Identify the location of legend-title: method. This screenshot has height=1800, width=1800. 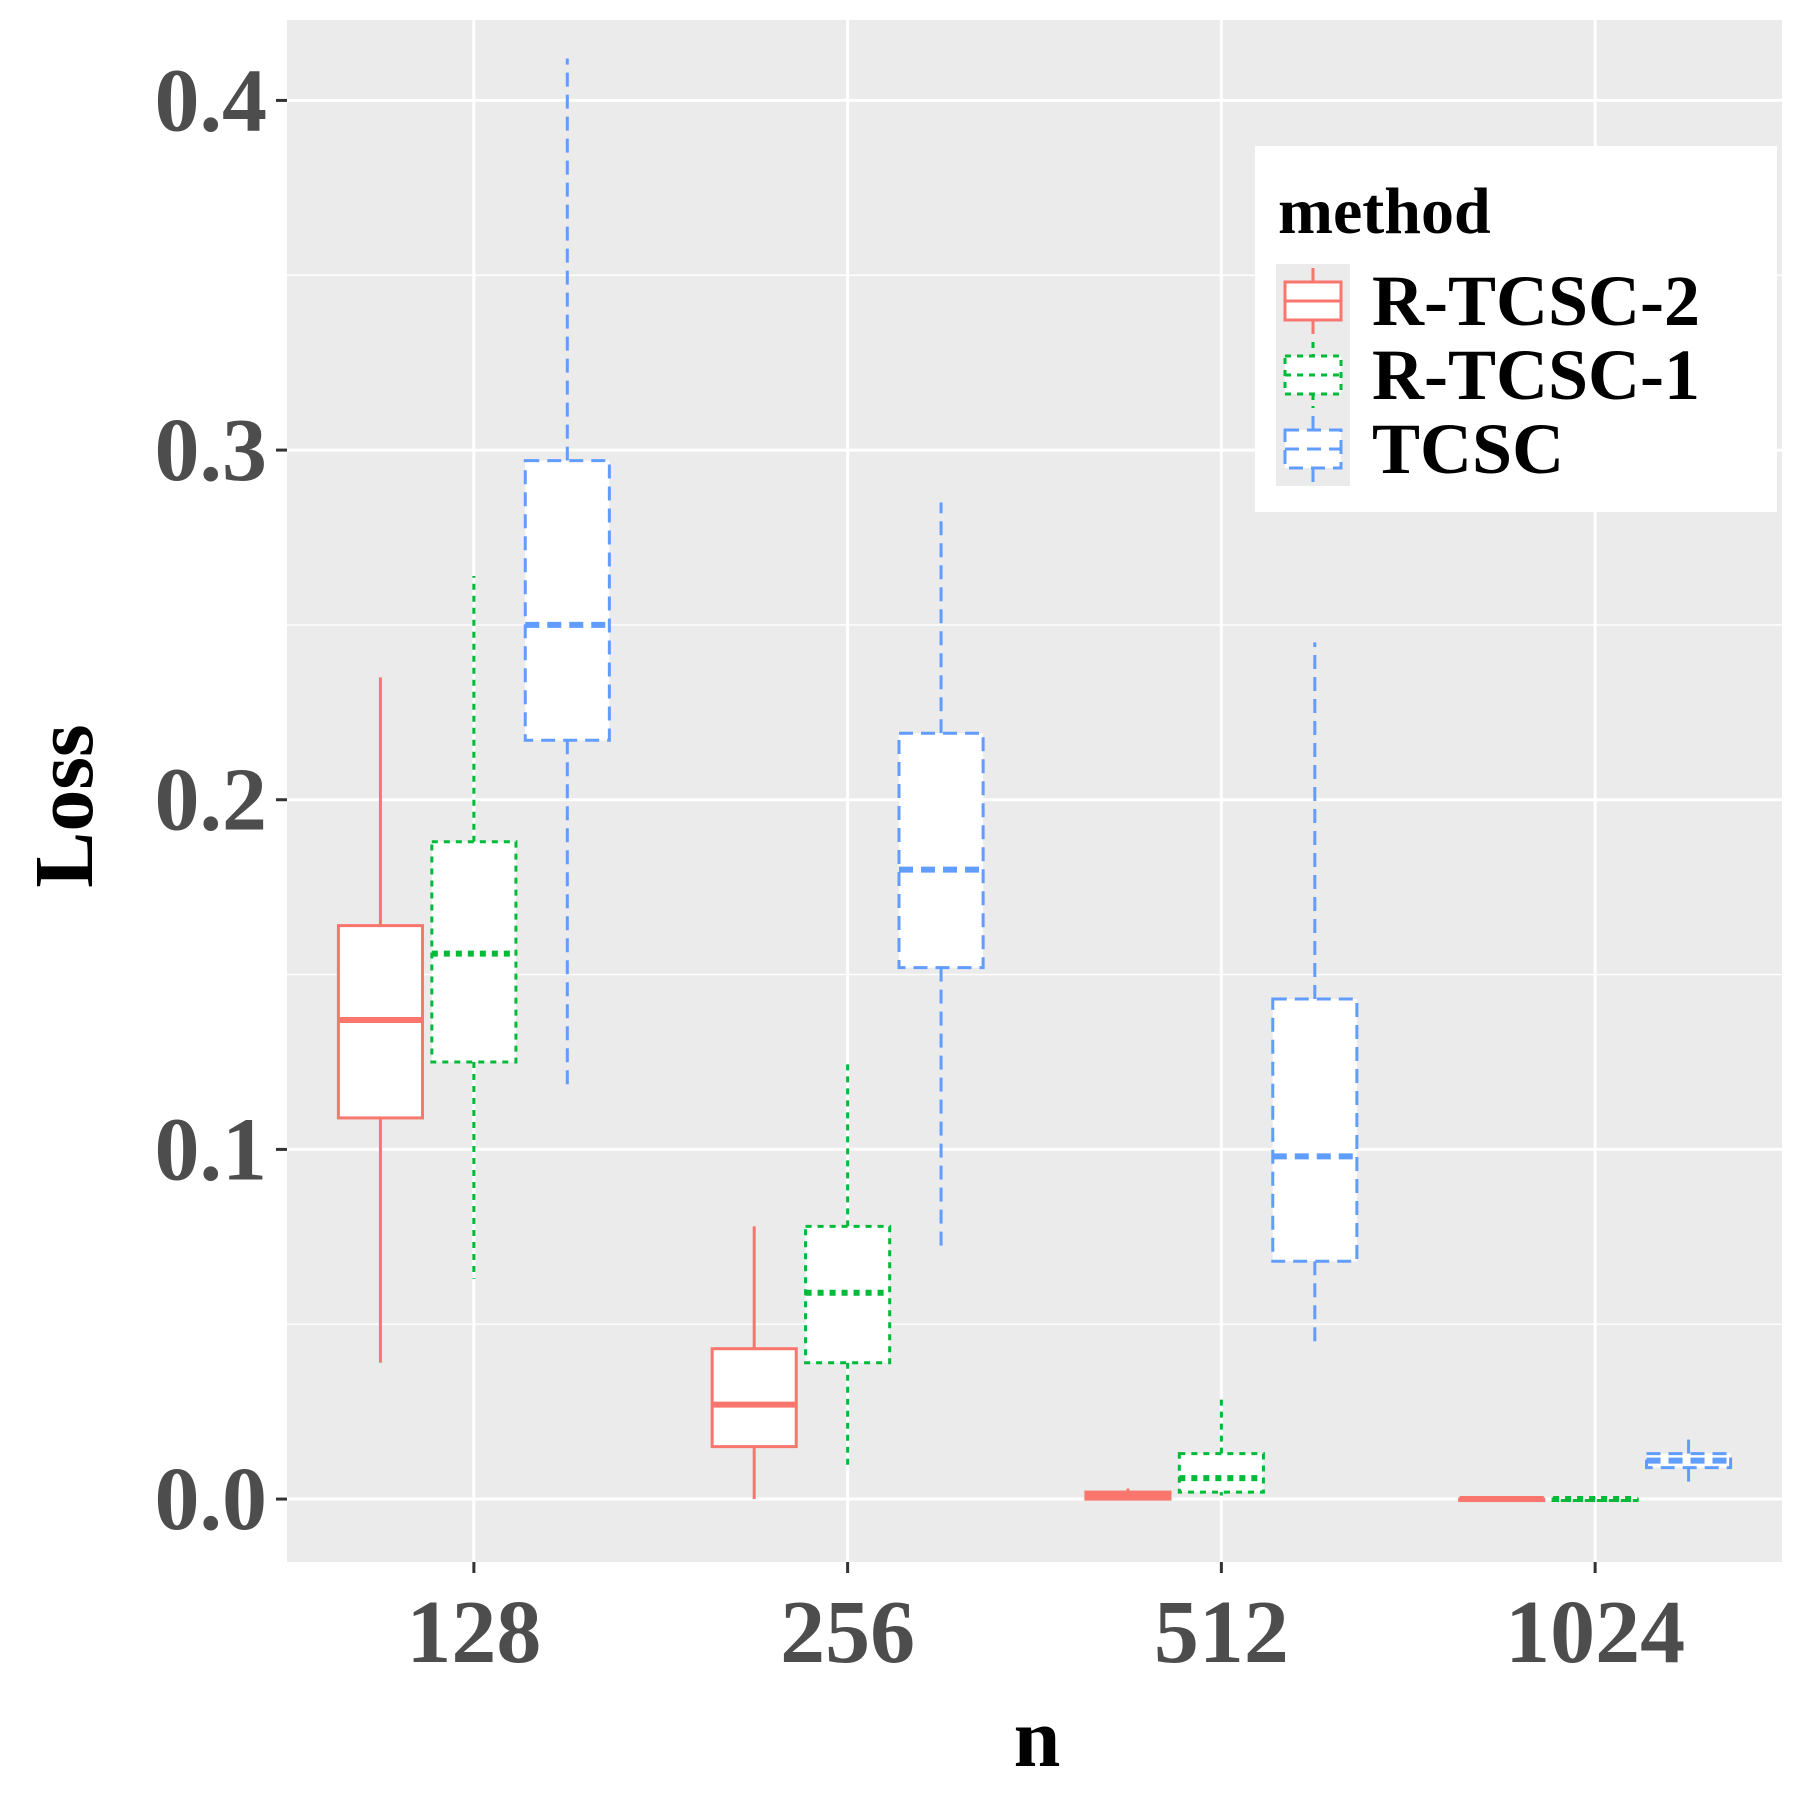
(1384, 211).